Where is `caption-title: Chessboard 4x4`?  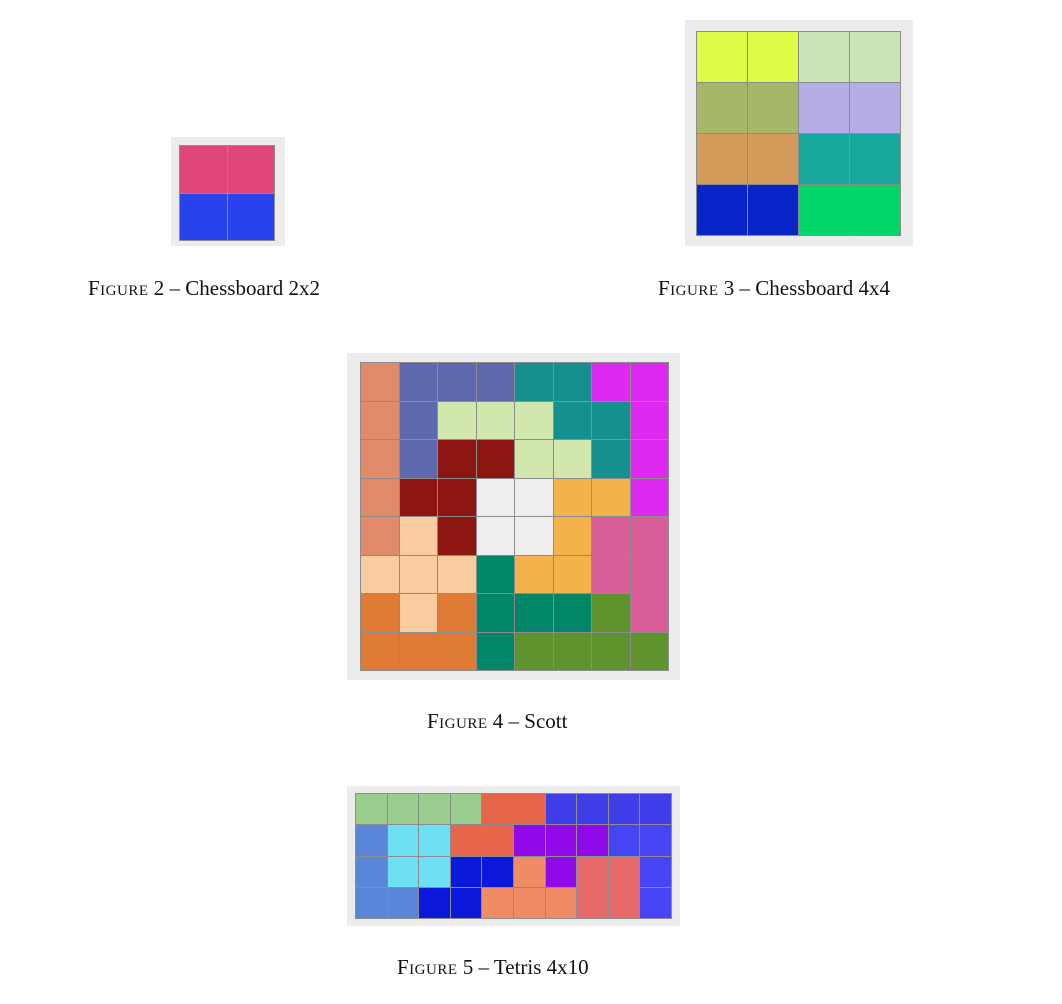
caption-title: Chessboard 4x4 is located at coordinates (823, 288).